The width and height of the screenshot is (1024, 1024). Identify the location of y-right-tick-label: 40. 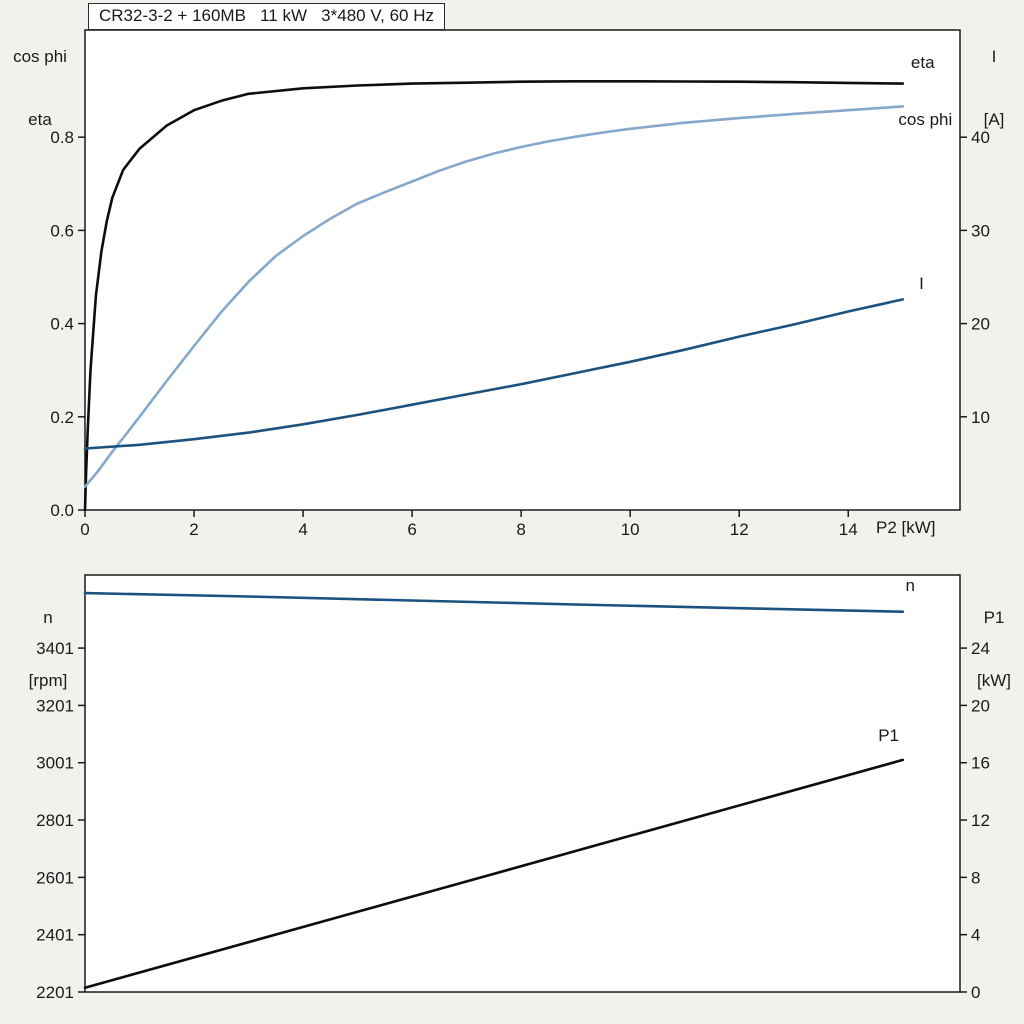
(980, 137).